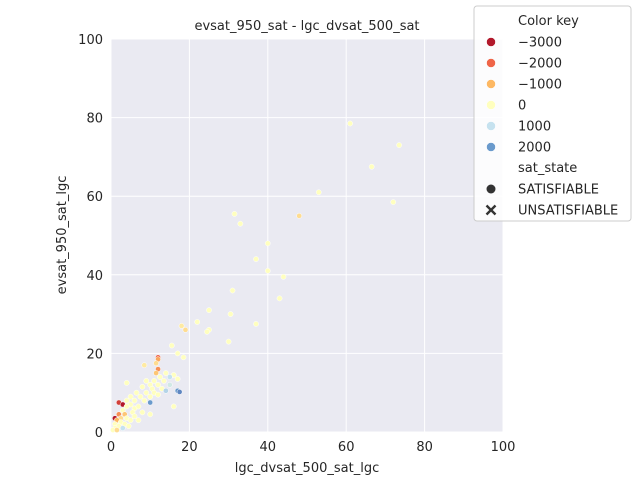  What do you see at coordinates (99, 433) in the screenshot?
I see `y-tick-label: 0` at bounding box center [99, 433].